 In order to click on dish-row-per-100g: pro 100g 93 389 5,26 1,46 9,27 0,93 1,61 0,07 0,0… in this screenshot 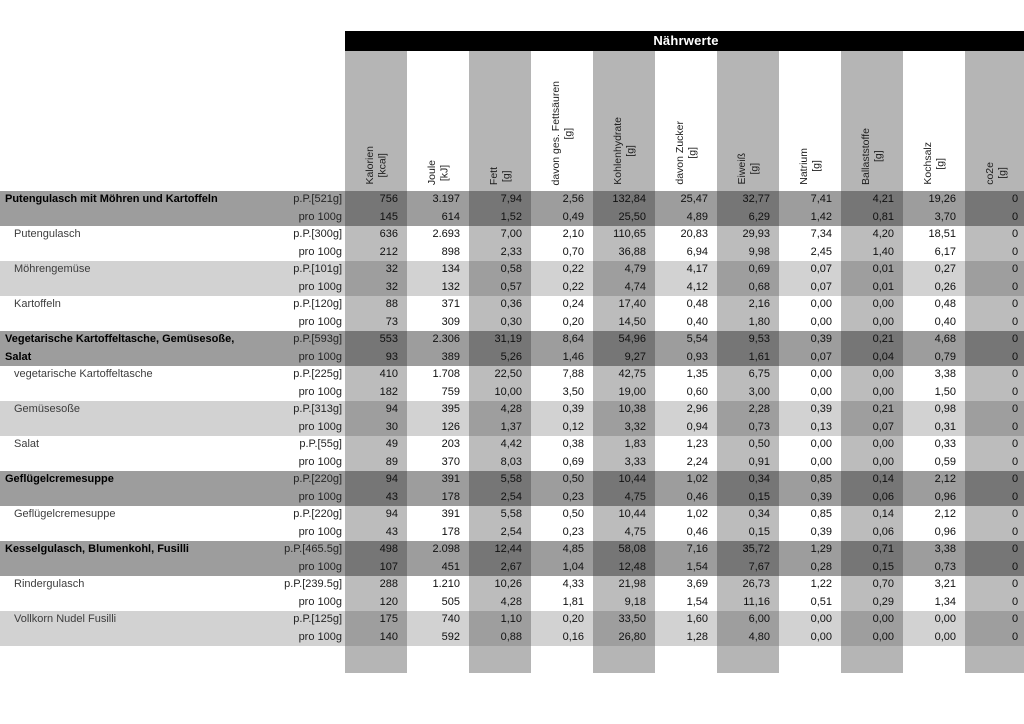, I will do `click(512, 357)`.